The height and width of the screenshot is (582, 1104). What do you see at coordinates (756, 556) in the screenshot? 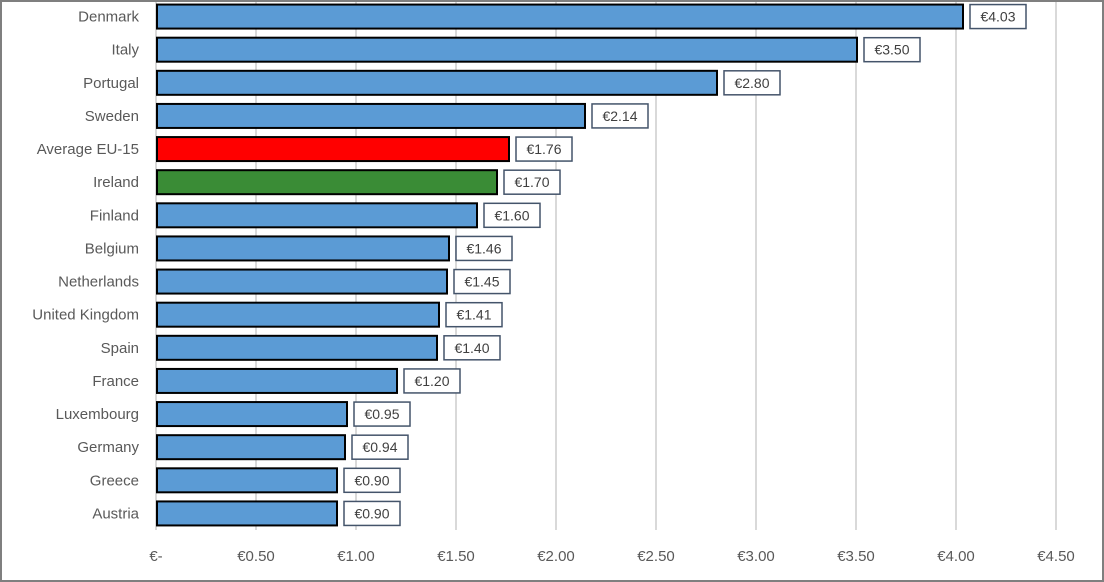
I see `x-tick-label: €3.00` at bounding box center [756, 556].